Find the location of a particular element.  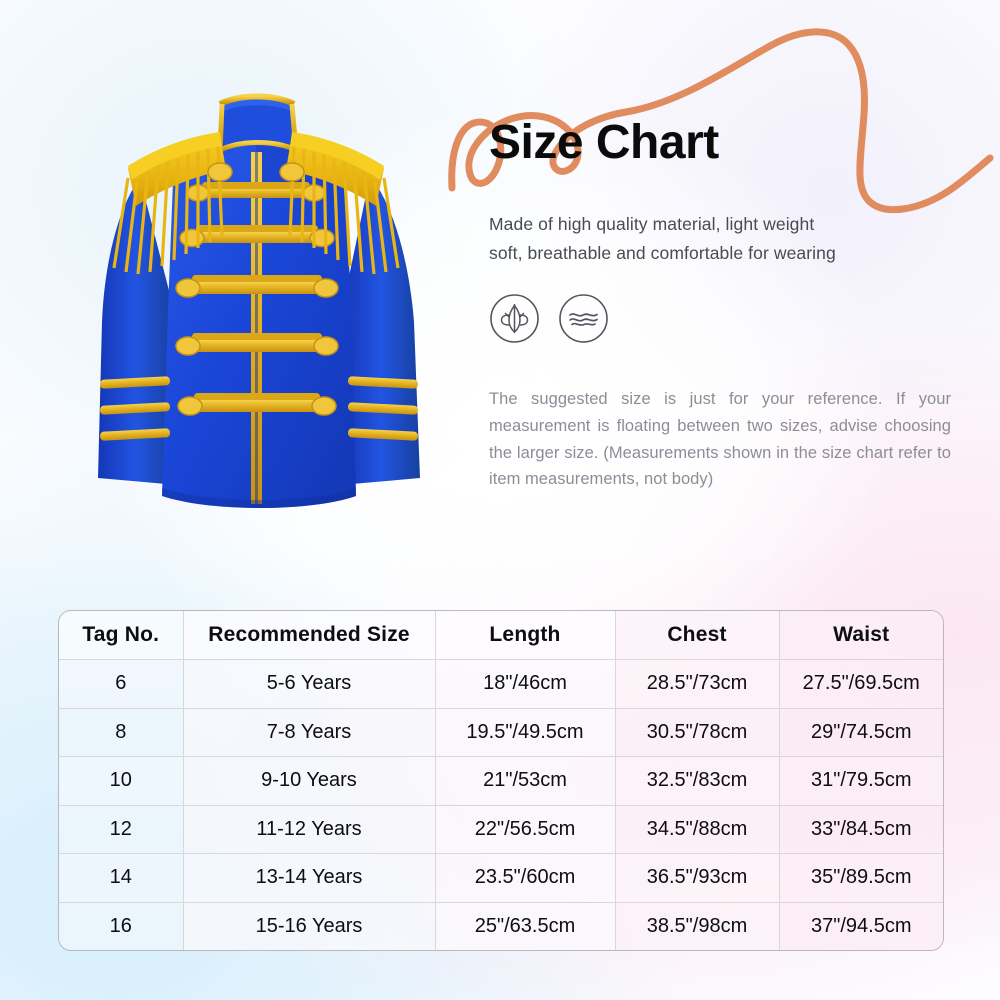

cell-length: 21"/53cm is located at coordinates (525, 781).